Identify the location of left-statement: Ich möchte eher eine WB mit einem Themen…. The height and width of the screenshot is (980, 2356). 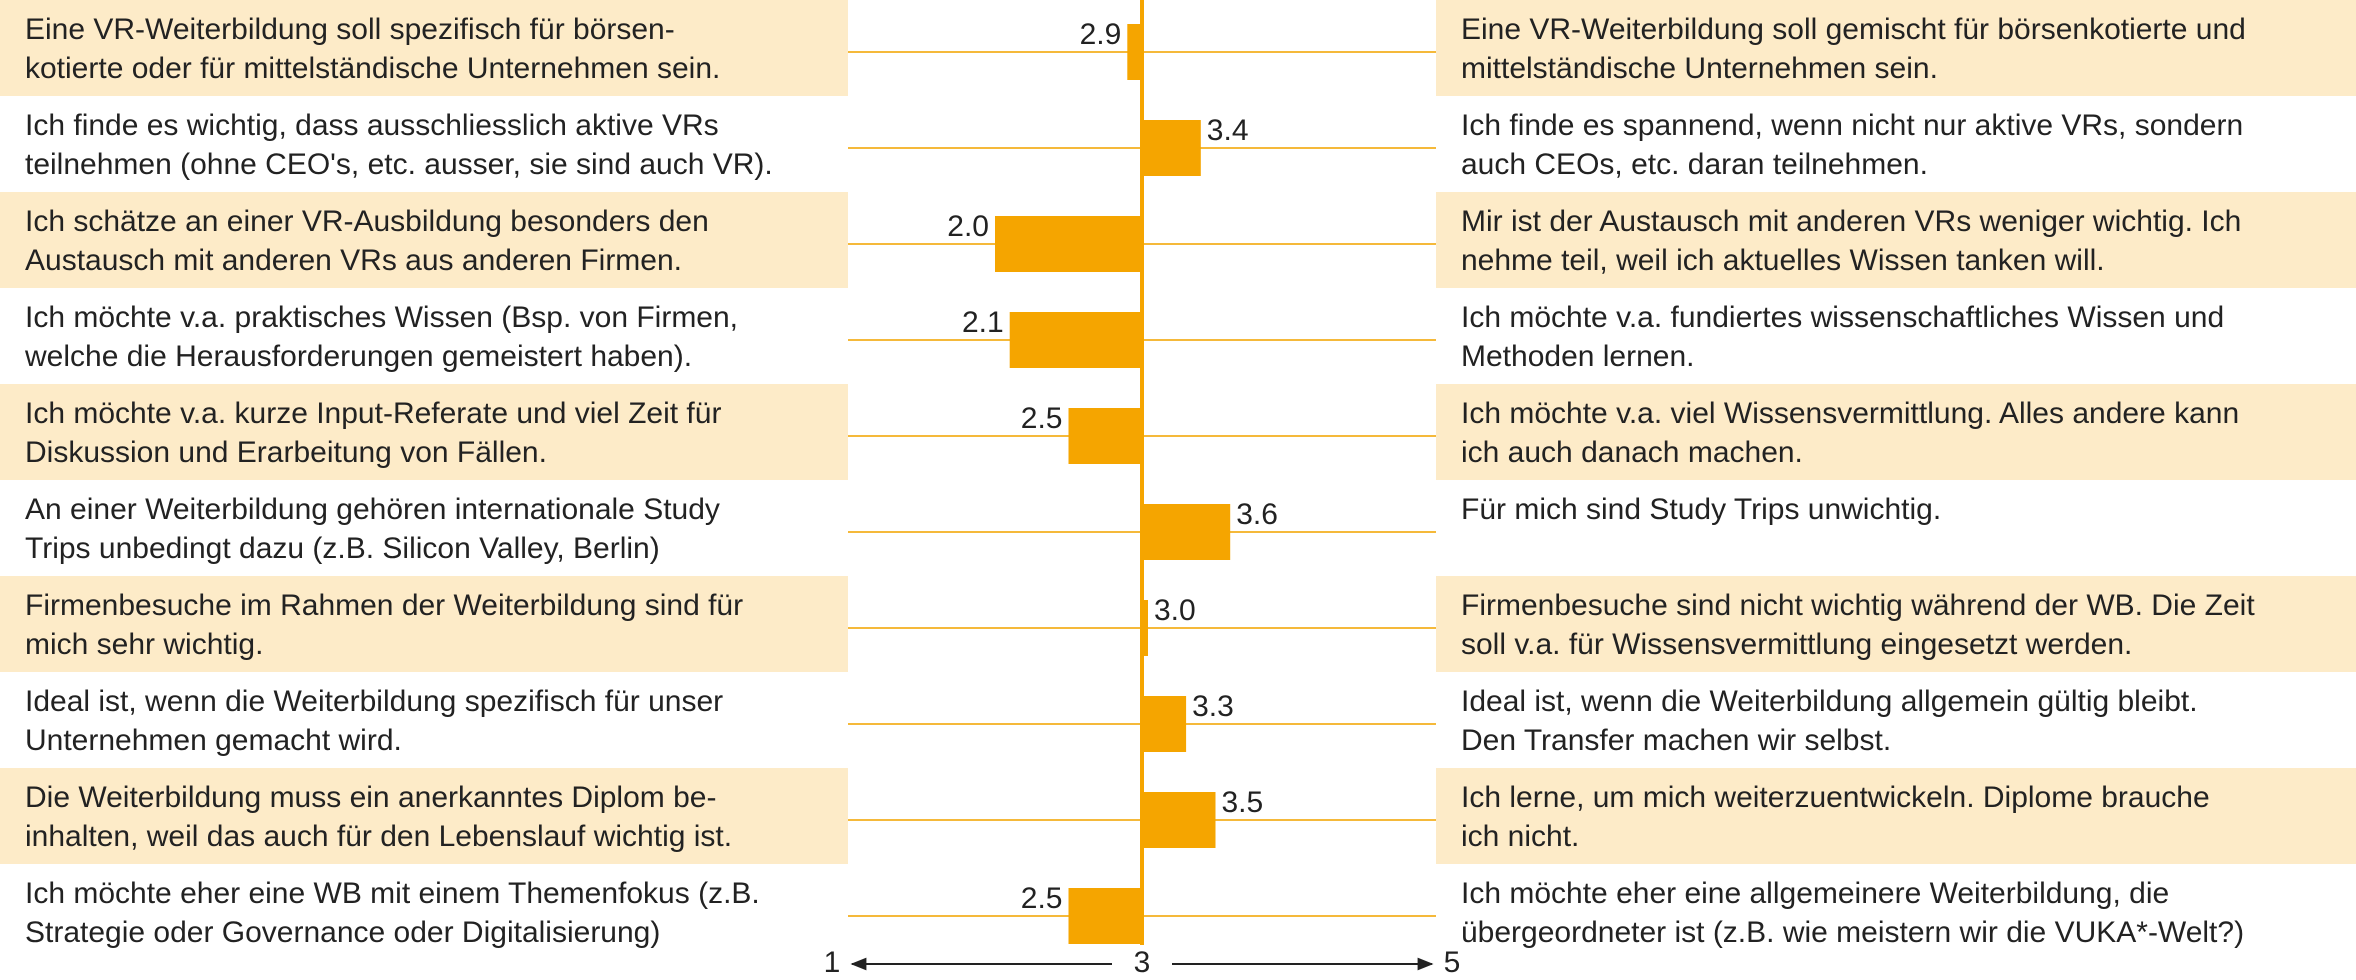
(392, 913).